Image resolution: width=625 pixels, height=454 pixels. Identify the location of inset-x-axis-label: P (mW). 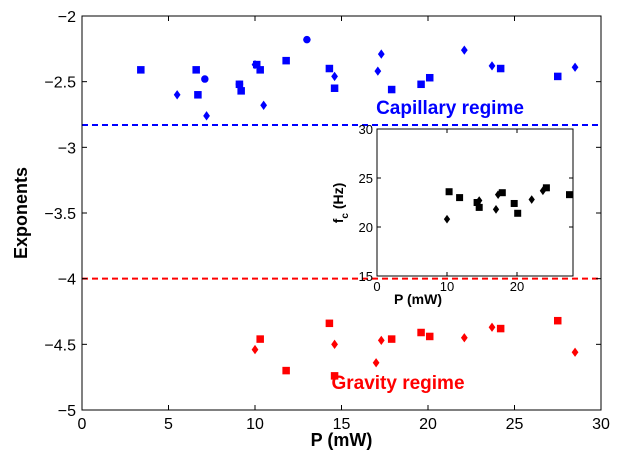
(418, 299).